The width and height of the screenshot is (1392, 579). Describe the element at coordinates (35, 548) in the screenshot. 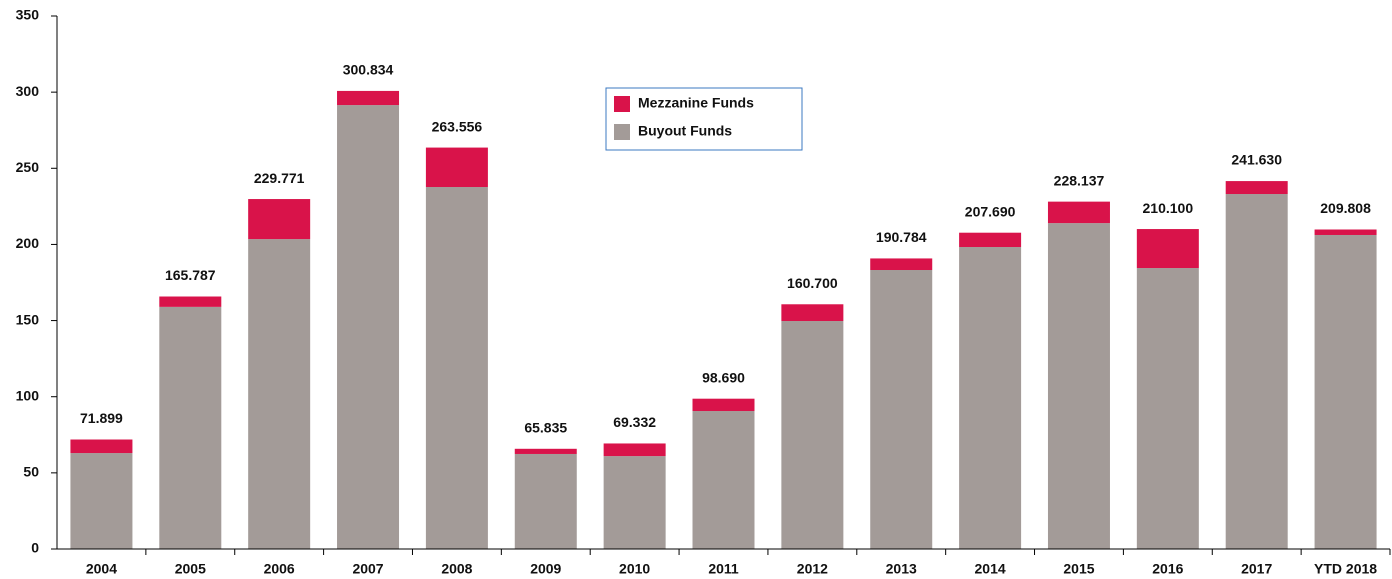

I see `y-tick-label: 0` at that location.